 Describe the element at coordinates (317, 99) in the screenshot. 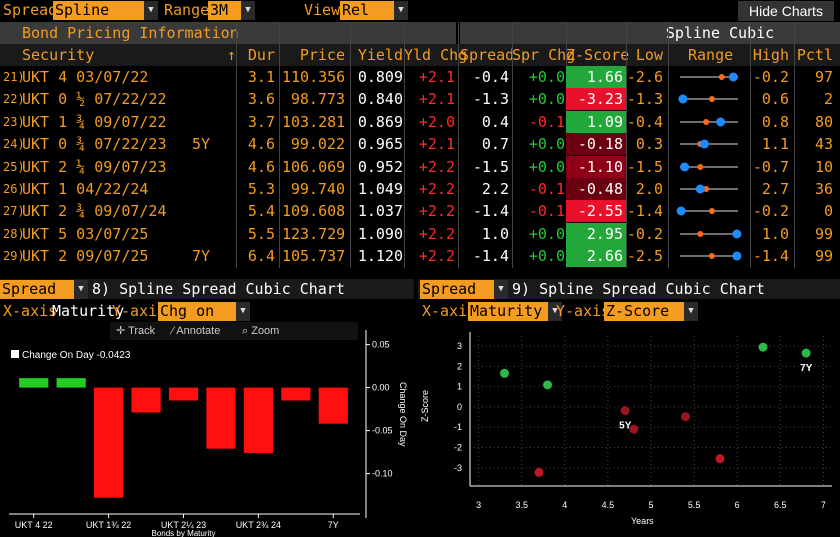

I see `price: 98.773` at that location.